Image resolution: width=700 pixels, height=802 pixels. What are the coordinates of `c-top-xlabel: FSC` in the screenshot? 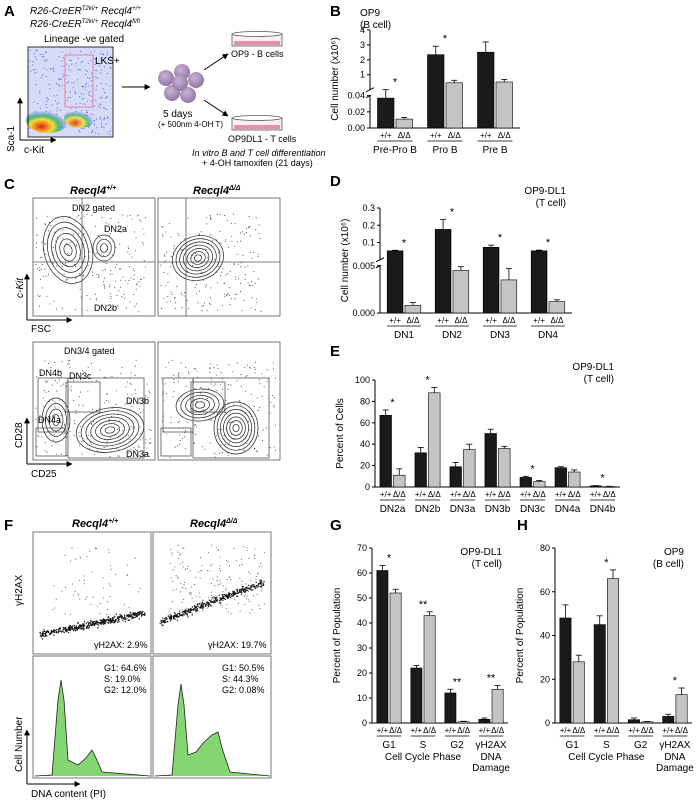 It's located at (41, 329).